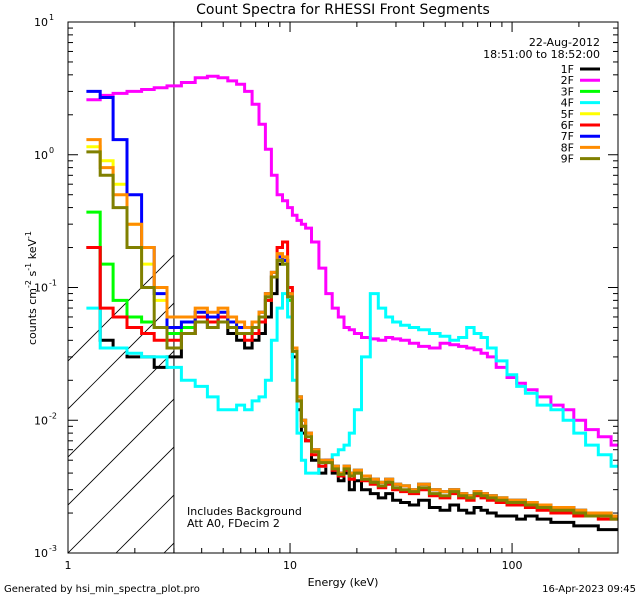 This screenshot has width=640, height=600. Describe the element at coordinates (343, 10) in the screenshot. I see `chart-title: Count Spectra for RHESSI Front Segments` at that location.